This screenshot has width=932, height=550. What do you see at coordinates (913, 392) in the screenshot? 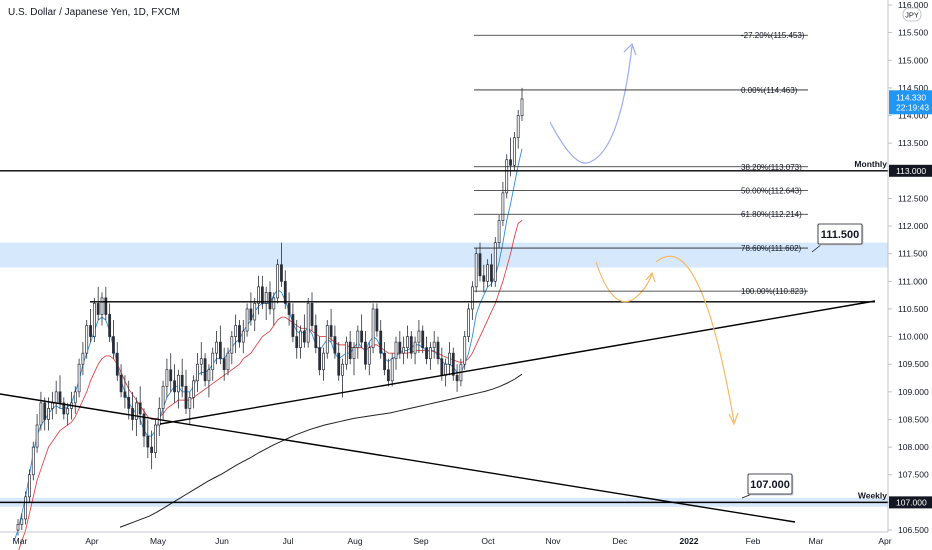
I see `price-tick-label: 109.000` at bounding box center [913, 392].